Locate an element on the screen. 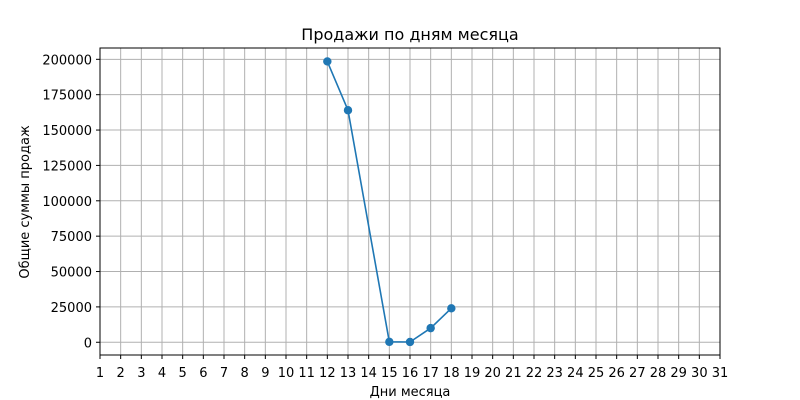 The width and height of the screenshot is (800, 400). x-tick-label: 8 is located at coordinates (245, 373).